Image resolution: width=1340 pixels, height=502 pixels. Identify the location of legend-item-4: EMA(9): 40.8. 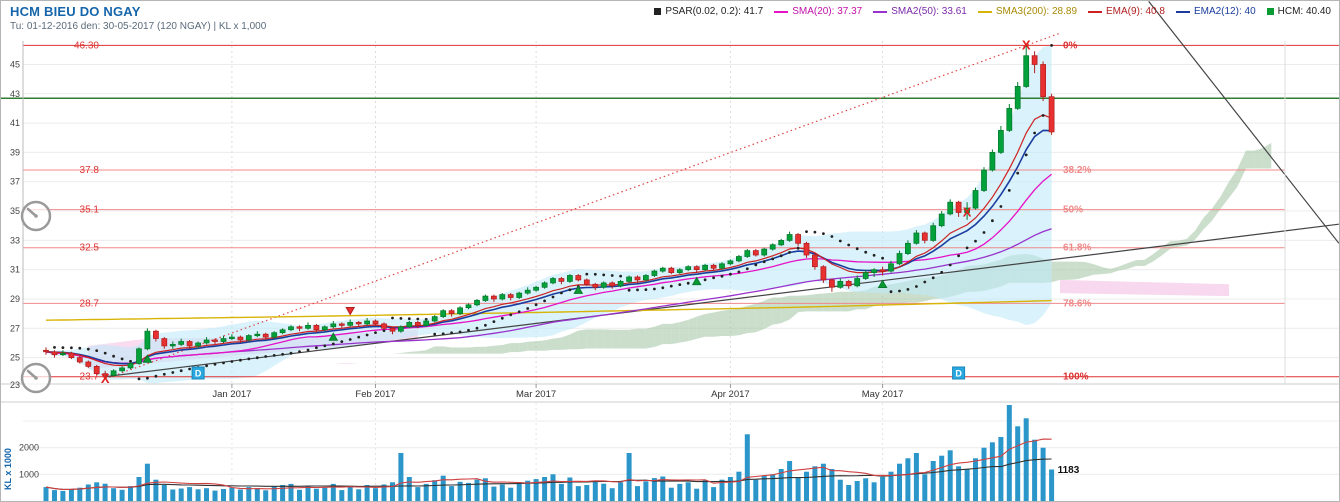
(1126, 11).